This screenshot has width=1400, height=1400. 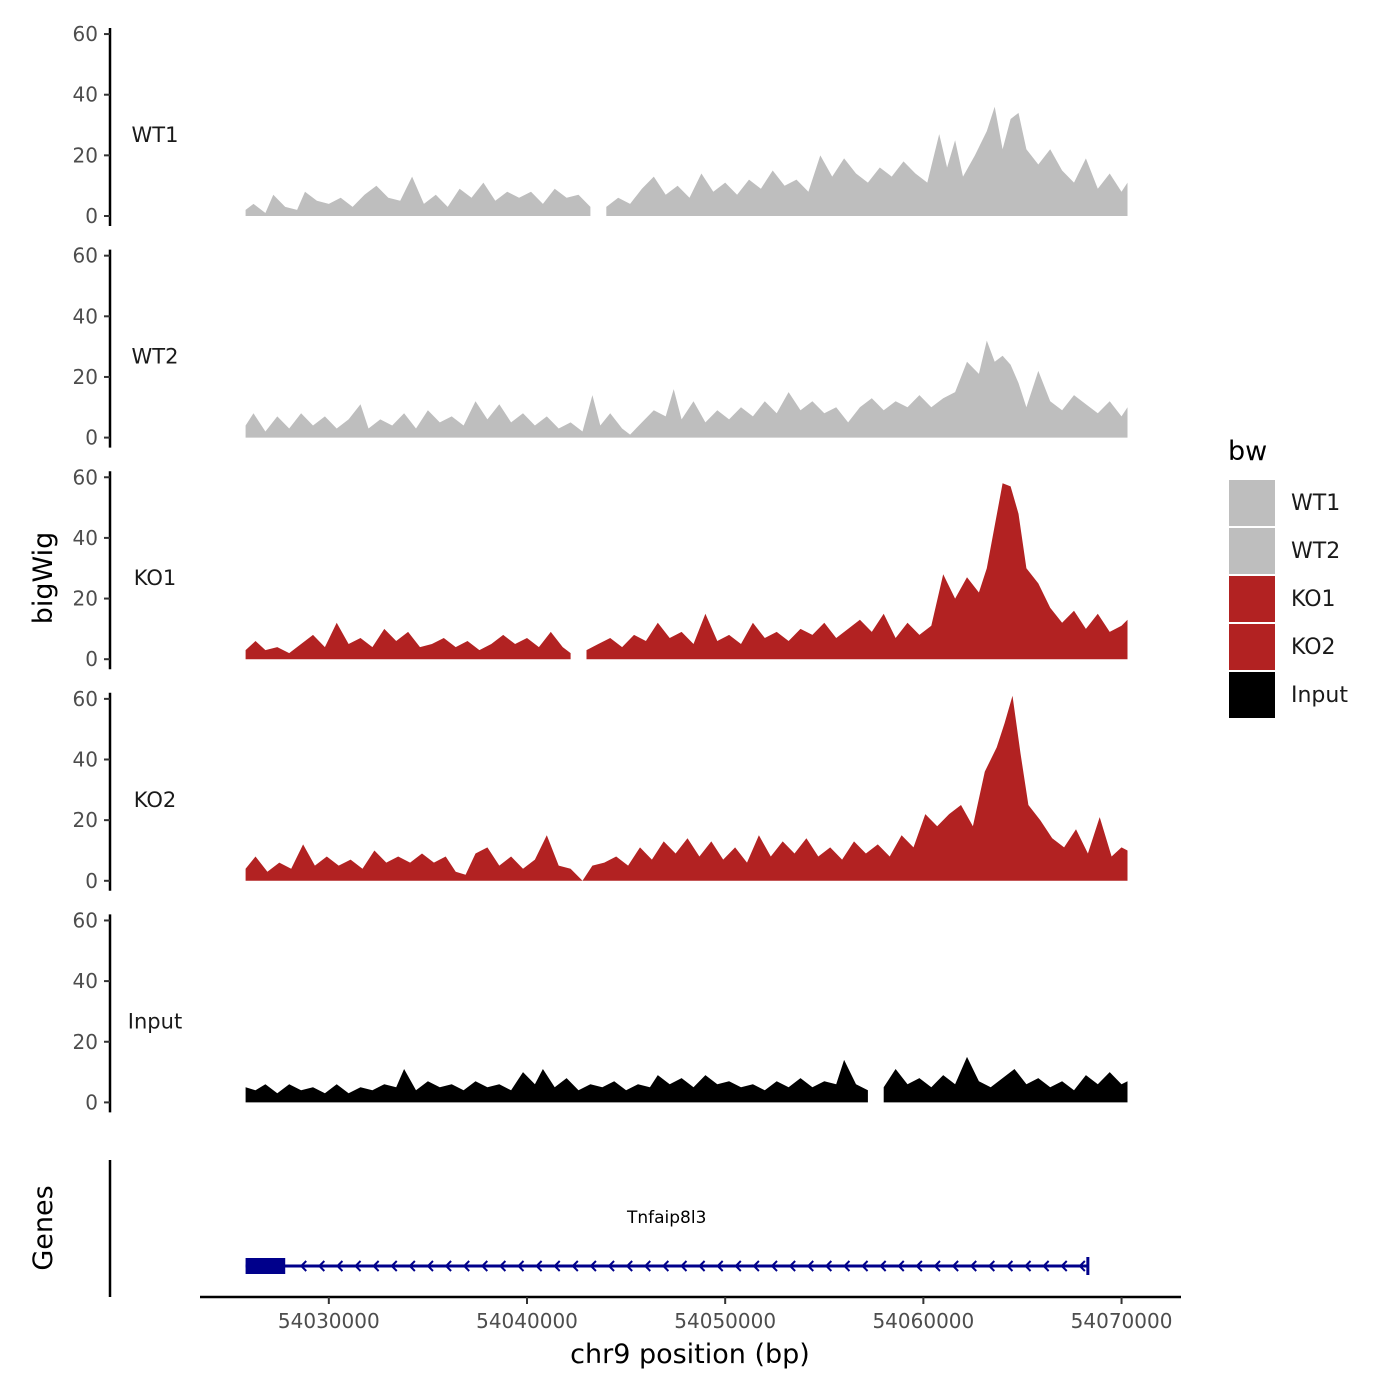 What do you see at coordinates (155, 135) in the screenshot?
I see `track-label: WT1` at bounding box center [155, 135].